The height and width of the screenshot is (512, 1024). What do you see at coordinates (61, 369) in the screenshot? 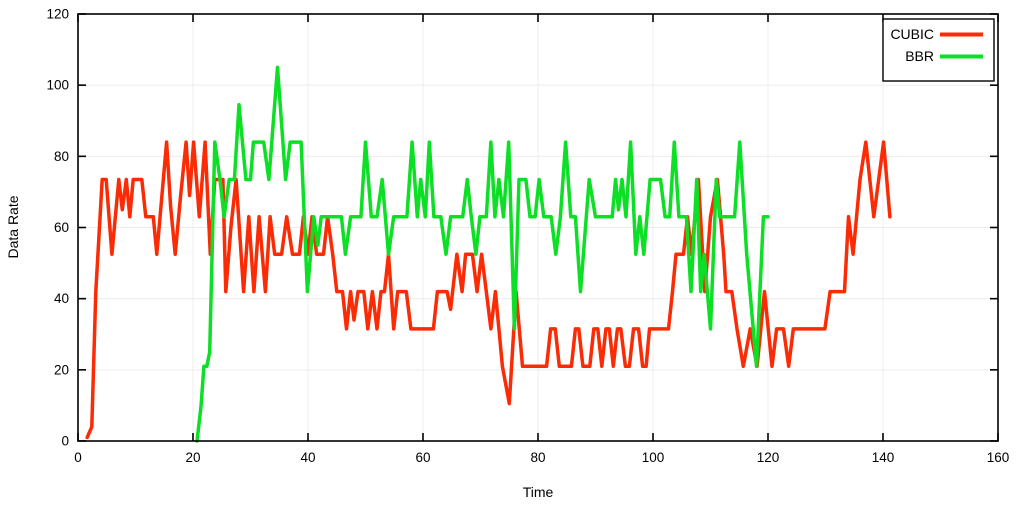
I see `y-tick-label: 20` at bounding box center [61, 369].